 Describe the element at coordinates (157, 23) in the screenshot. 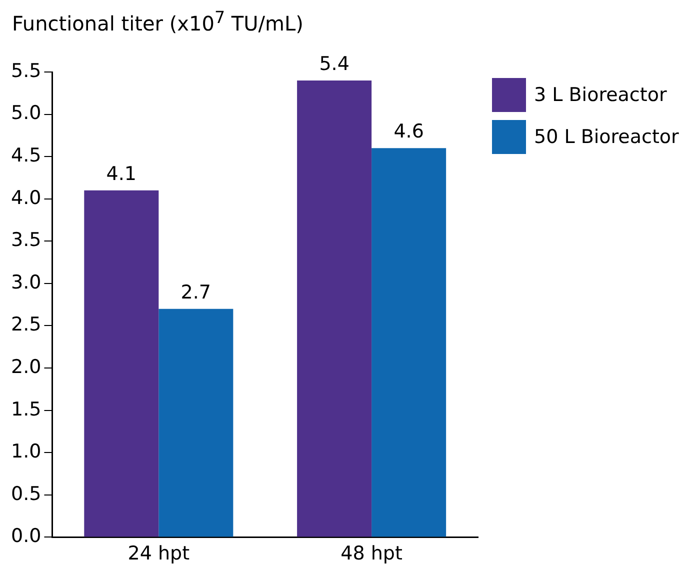

I see `y-axis-title: Functional titer (x10$^{7}$ TU/mL)` at that location.